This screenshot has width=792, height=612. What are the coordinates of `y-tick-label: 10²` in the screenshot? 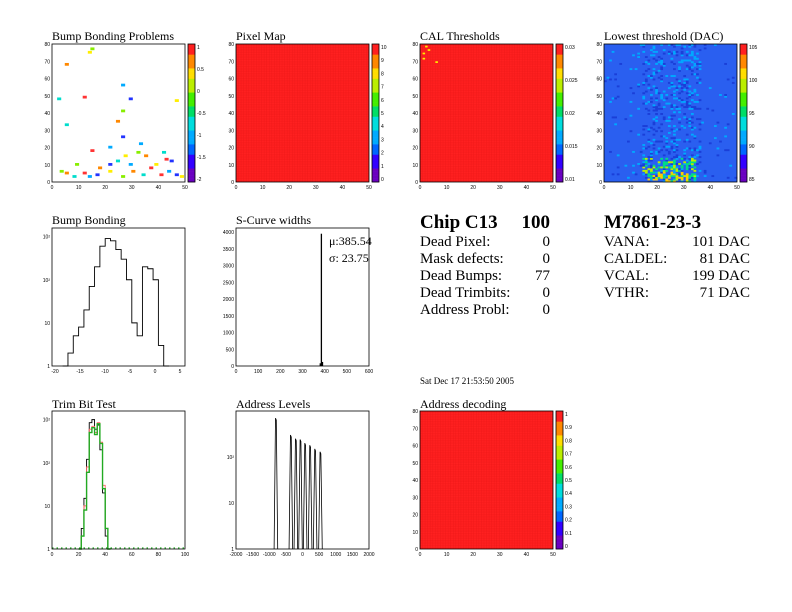 It's located at (47, 238).